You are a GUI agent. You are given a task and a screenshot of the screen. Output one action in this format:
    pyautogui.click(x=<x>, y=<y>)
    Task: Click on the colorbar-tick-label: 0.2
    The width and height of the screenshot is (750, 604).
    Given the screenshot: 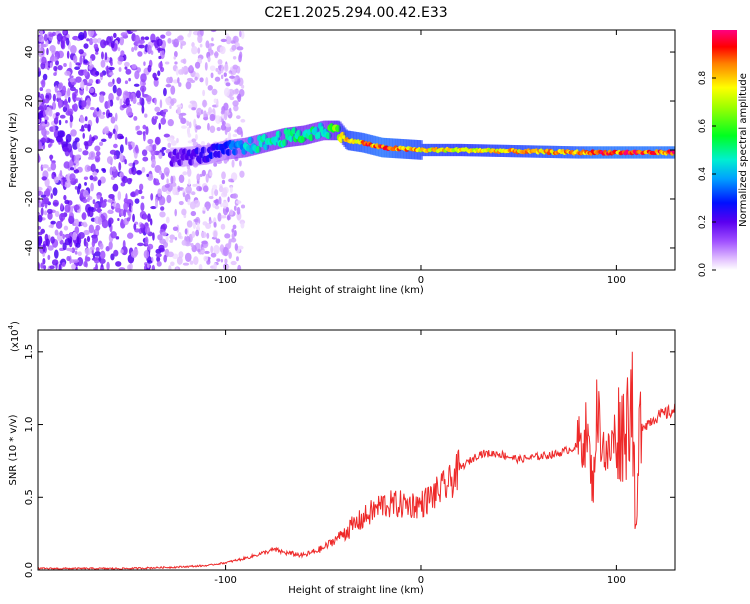 What is the action you would take?
    pyautogui.click(x=703, y=222)
    